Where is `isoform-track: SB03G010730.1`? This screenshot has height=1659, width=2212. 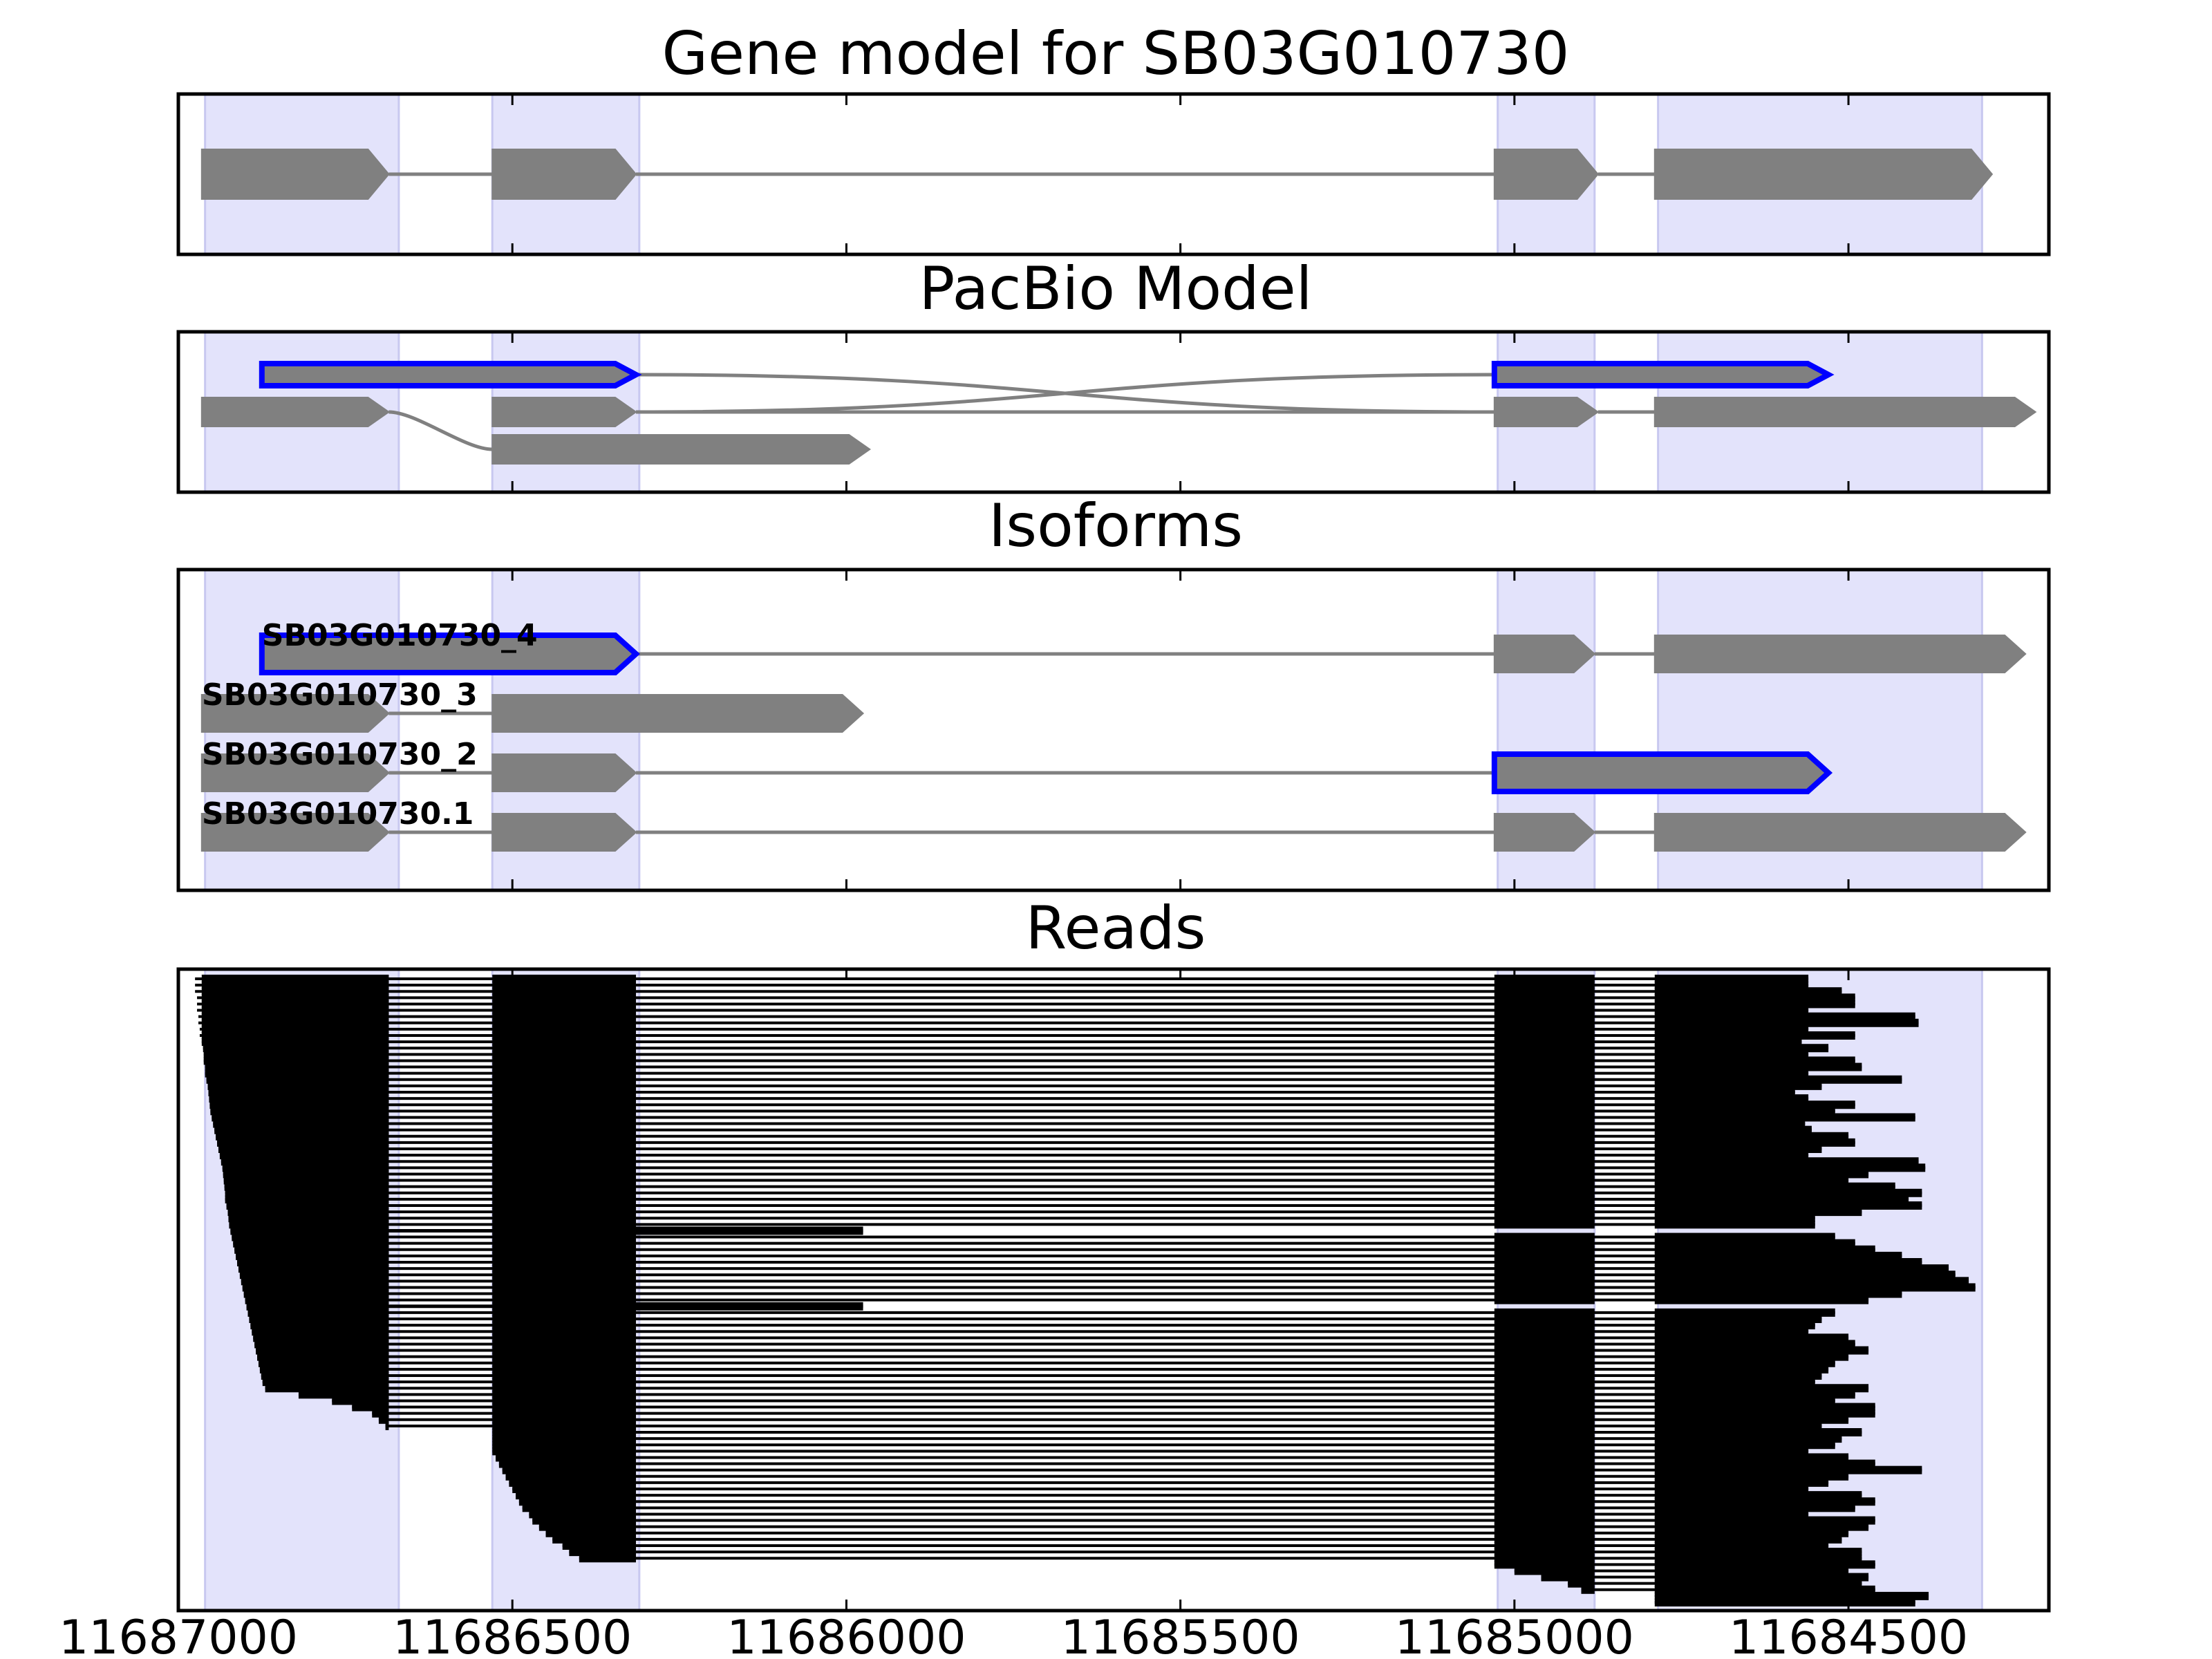 isoform-track: SB03G010730.1 is located at coordinates (1113, 824).